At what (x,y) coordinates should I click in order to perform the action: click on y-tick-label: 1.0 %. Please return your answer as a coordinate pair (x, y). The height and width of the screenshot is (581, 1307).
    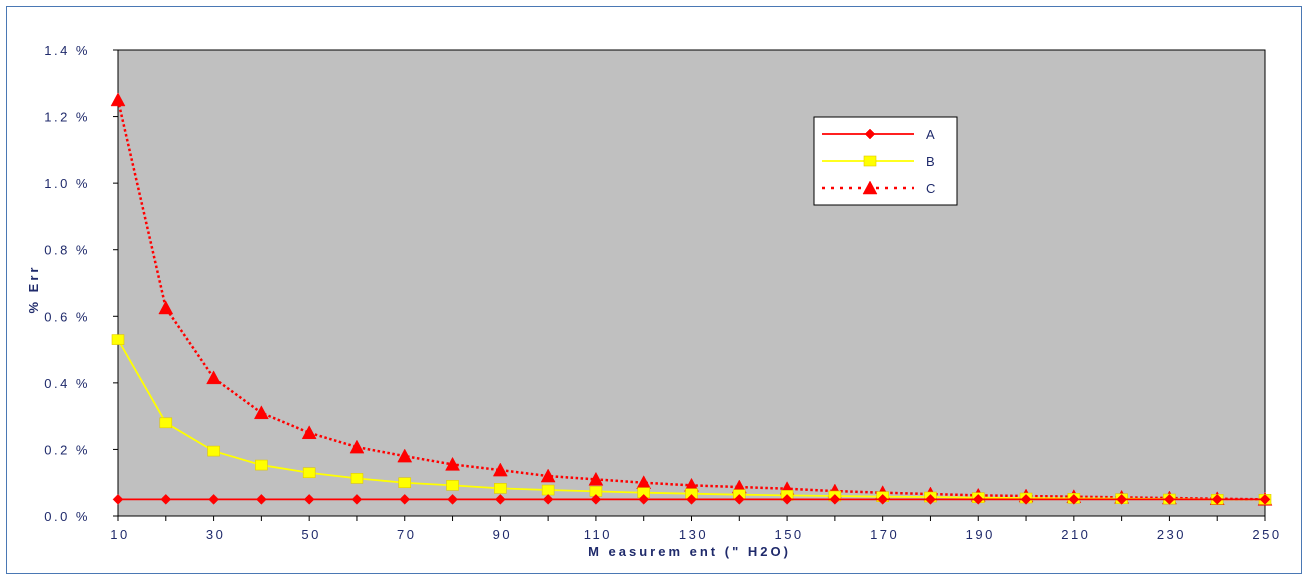
    Looking at the image, I should click on (67, 183).